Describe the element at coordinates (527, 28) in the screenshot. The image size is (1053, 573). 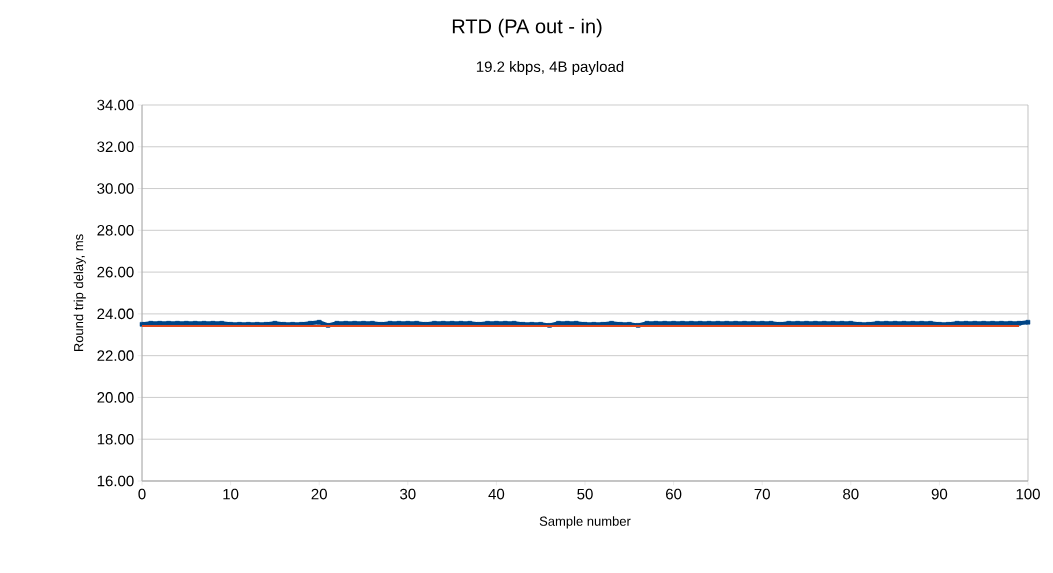
I see `chart-title: RTD (PA out - in)` at that location.